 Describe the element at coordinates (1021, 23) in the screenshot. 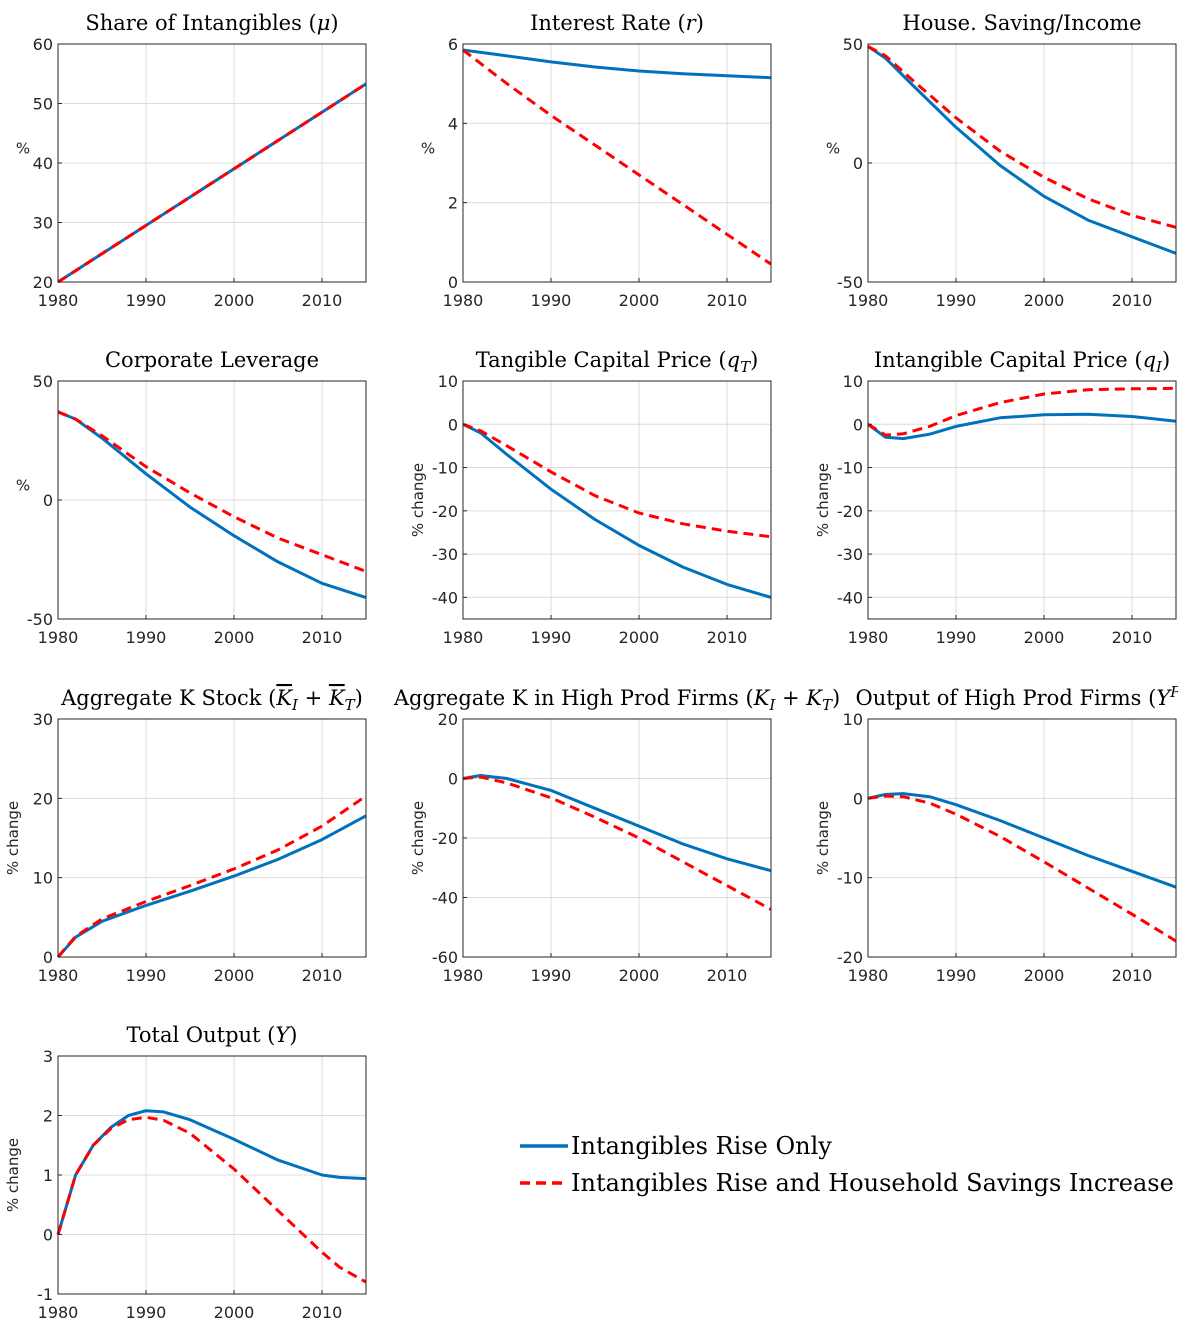

I see `chart-title: House. Saving/Income` at that location.